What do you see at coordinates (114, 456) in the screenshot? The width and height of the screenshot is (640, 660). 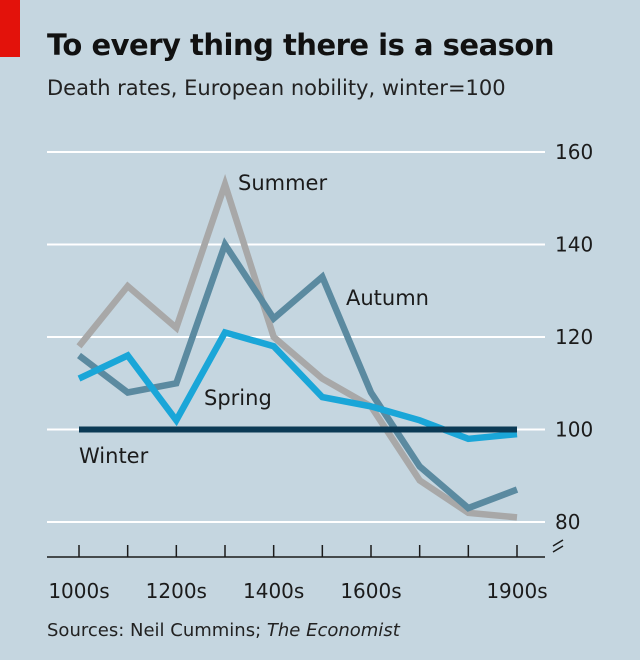 I see `series-label-winter: Winter` at bounding box center [114, 456].